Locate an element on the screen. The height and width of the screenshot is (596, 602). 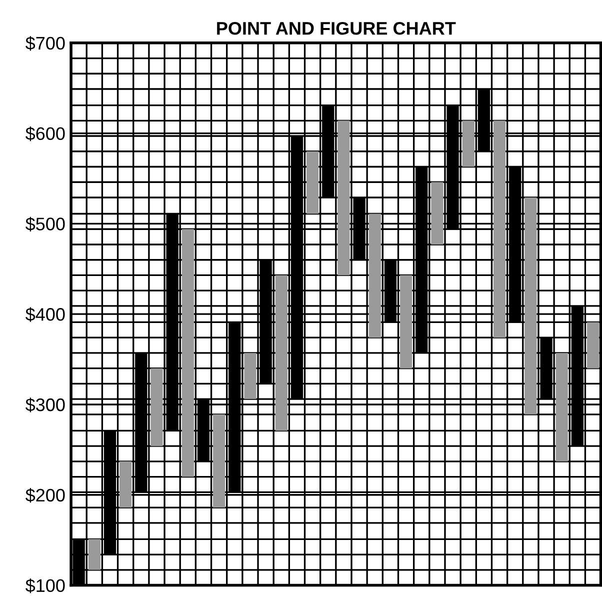
y-tick-label: $500 is located at coordinates (45, 224).